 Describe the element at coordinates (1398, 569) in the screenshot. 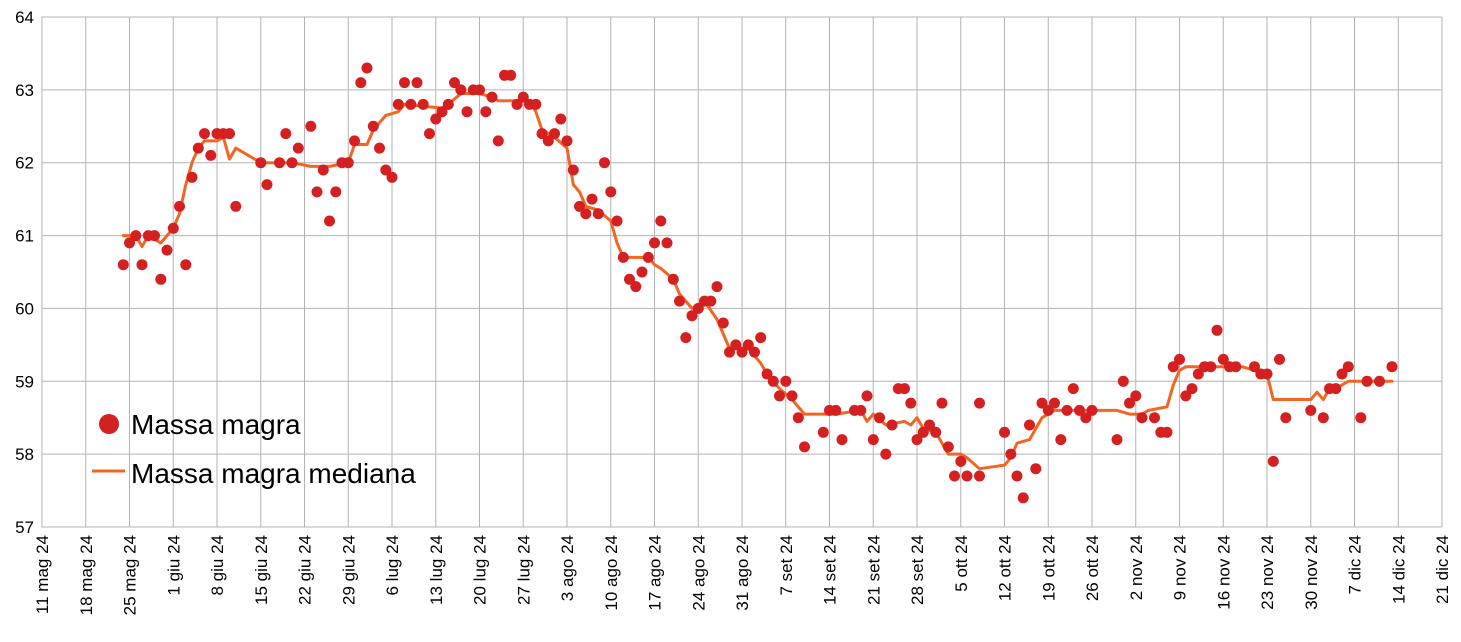

I see `x-tick-label: 14 dic 24` at that location.